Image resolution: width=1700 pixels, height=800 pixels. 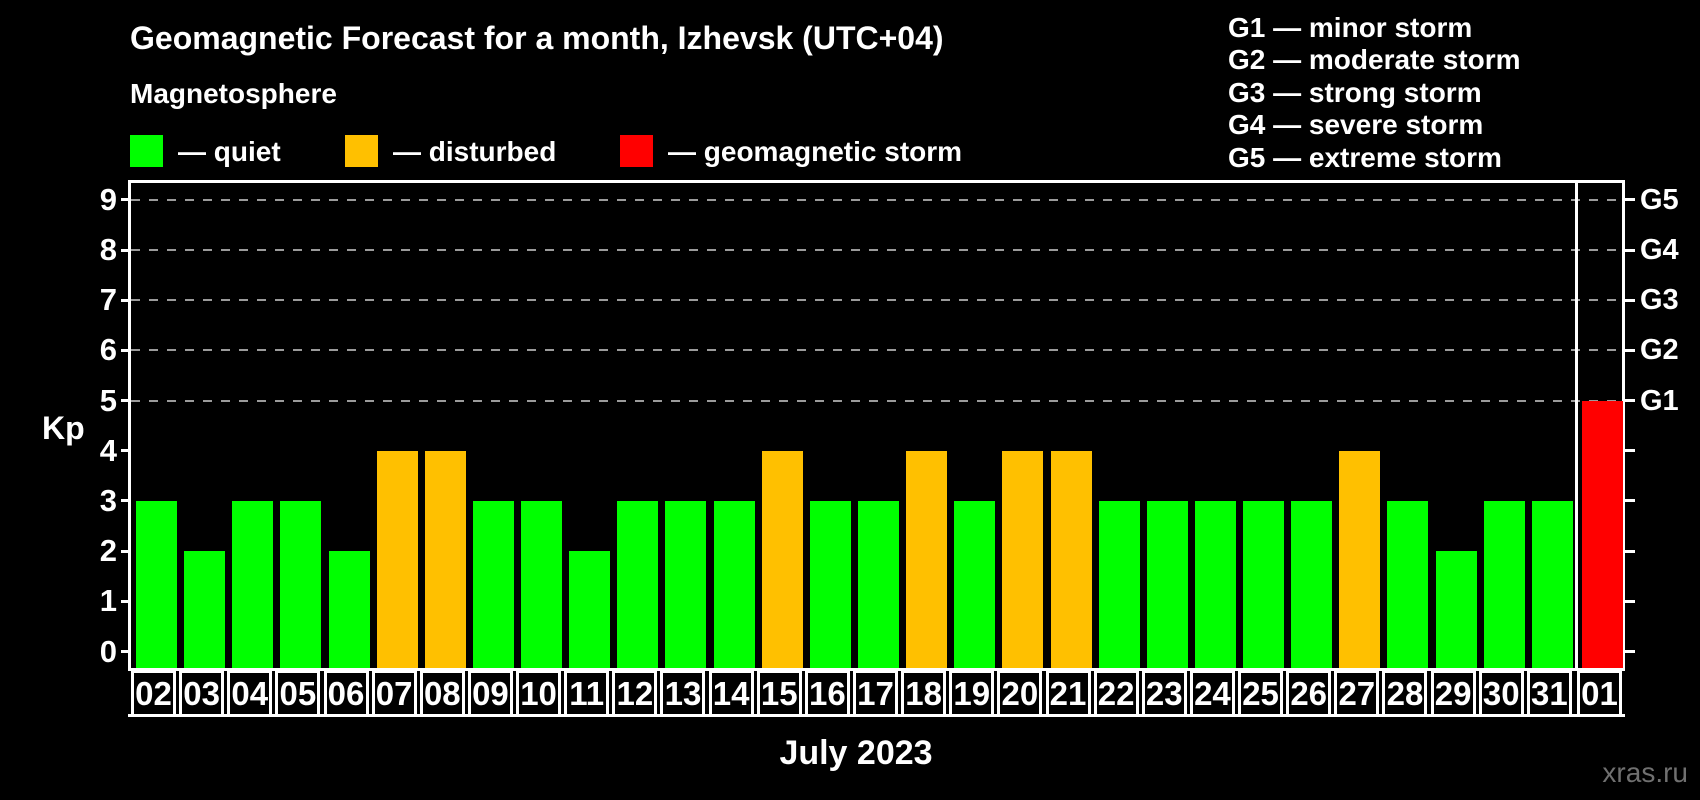 What do you see at coordinates (1261, 693) in the screenshot?
I see `day-cell-25: 25` at bounding box center [1261, 693].